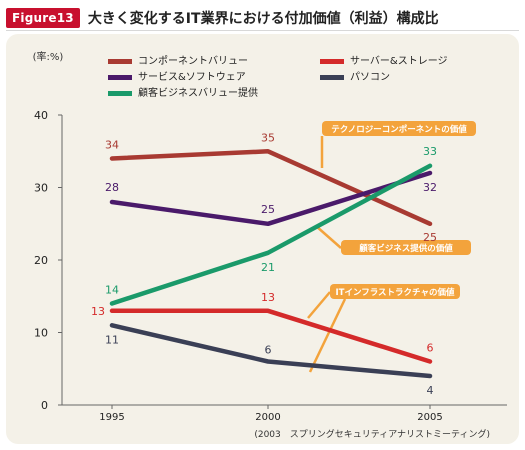 Image resolution: width=525 pixels, height=450 pixels. I want to click on legend-entry: サービス&ソフトウェア, so click(192, 77).